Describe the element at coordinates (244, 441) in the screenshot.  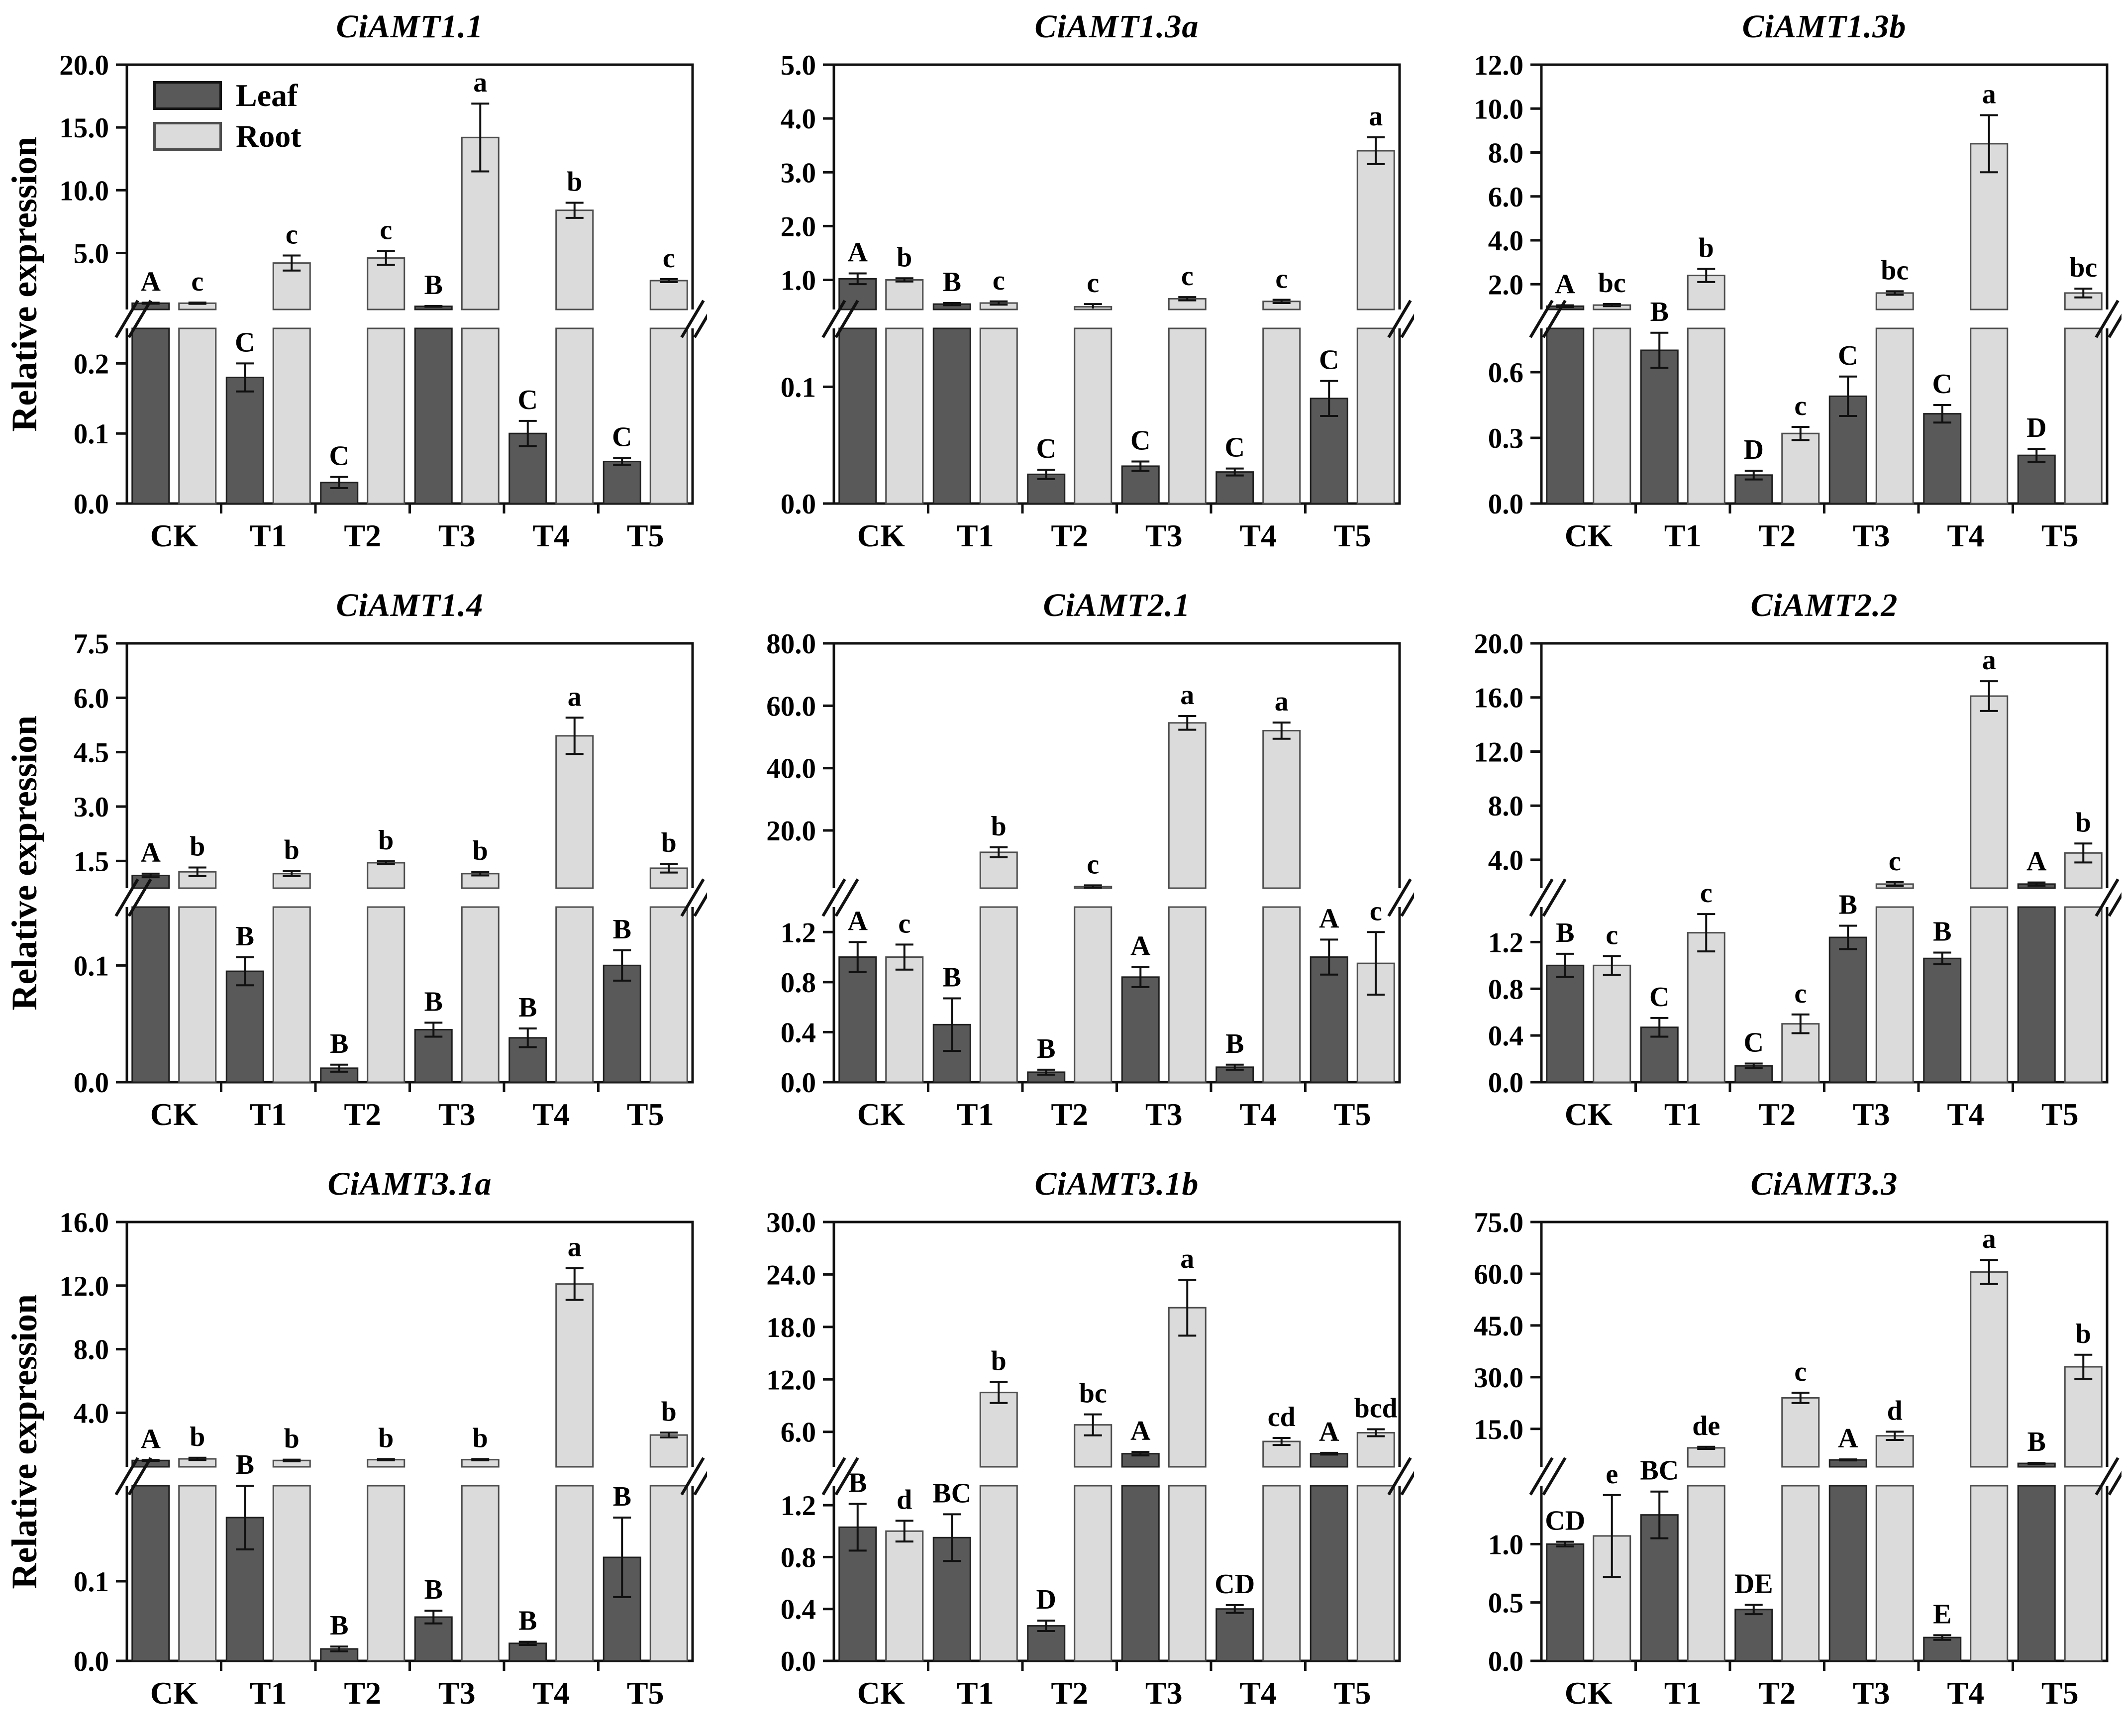
I see `leaf-bar-T1` at that location.